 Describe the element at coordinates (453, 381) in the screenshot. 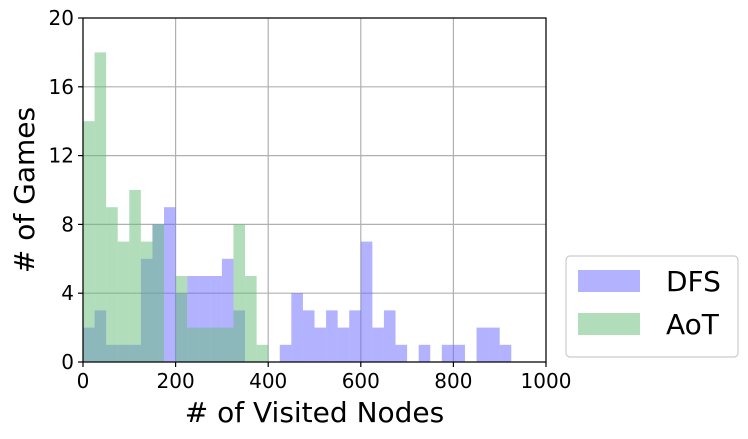

I see `x-tick-label: 800` at that location.